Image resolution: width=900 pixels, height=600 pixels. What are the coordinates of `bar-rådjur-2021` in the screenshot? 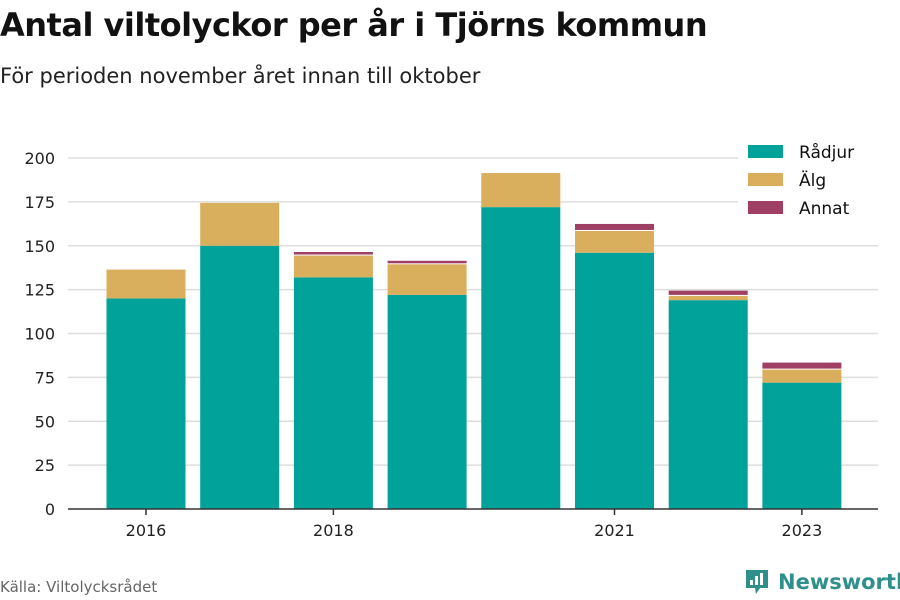 It's located at (614, 380).